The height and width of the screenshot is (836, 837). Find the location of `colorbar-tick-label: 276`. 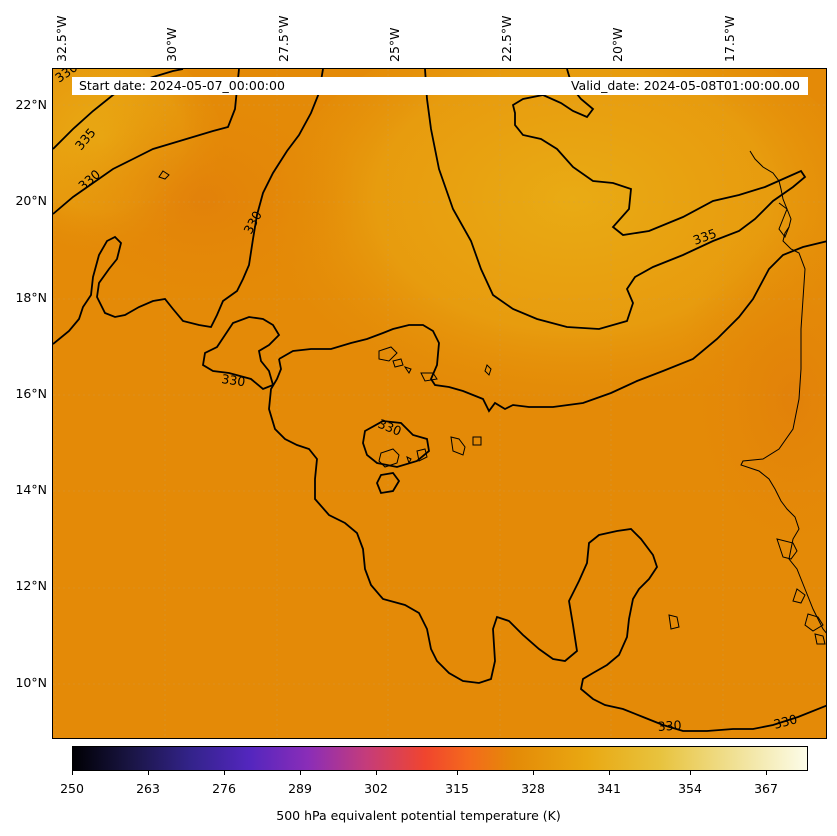

colorbar-tick-label: 276 is located at coordinates (224, 788).